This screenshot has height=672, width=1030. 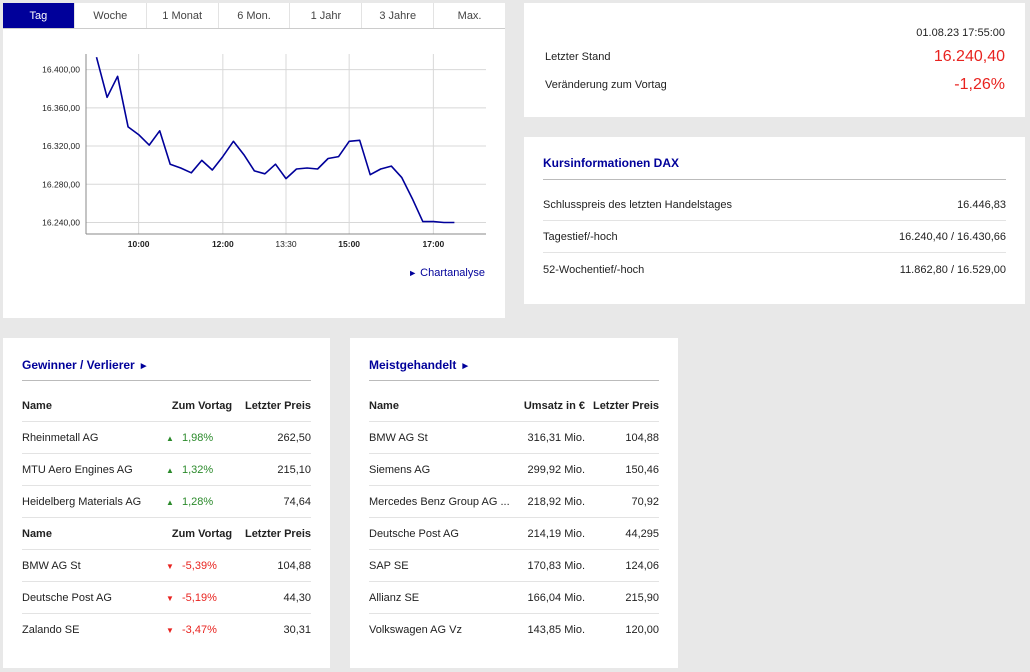 I want to click on tab-1-jahr: 1 Jahr, so click(x=326, y=15).